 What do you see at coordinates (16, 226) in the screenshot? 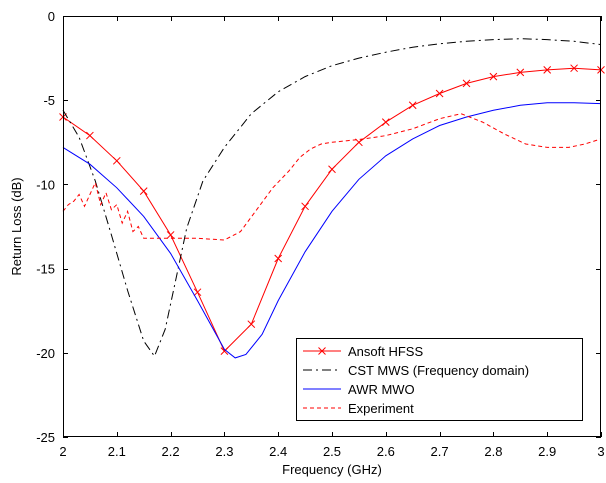
I see `y-axis-title: Return Loss (dB)` at bounding box center [16, 226].